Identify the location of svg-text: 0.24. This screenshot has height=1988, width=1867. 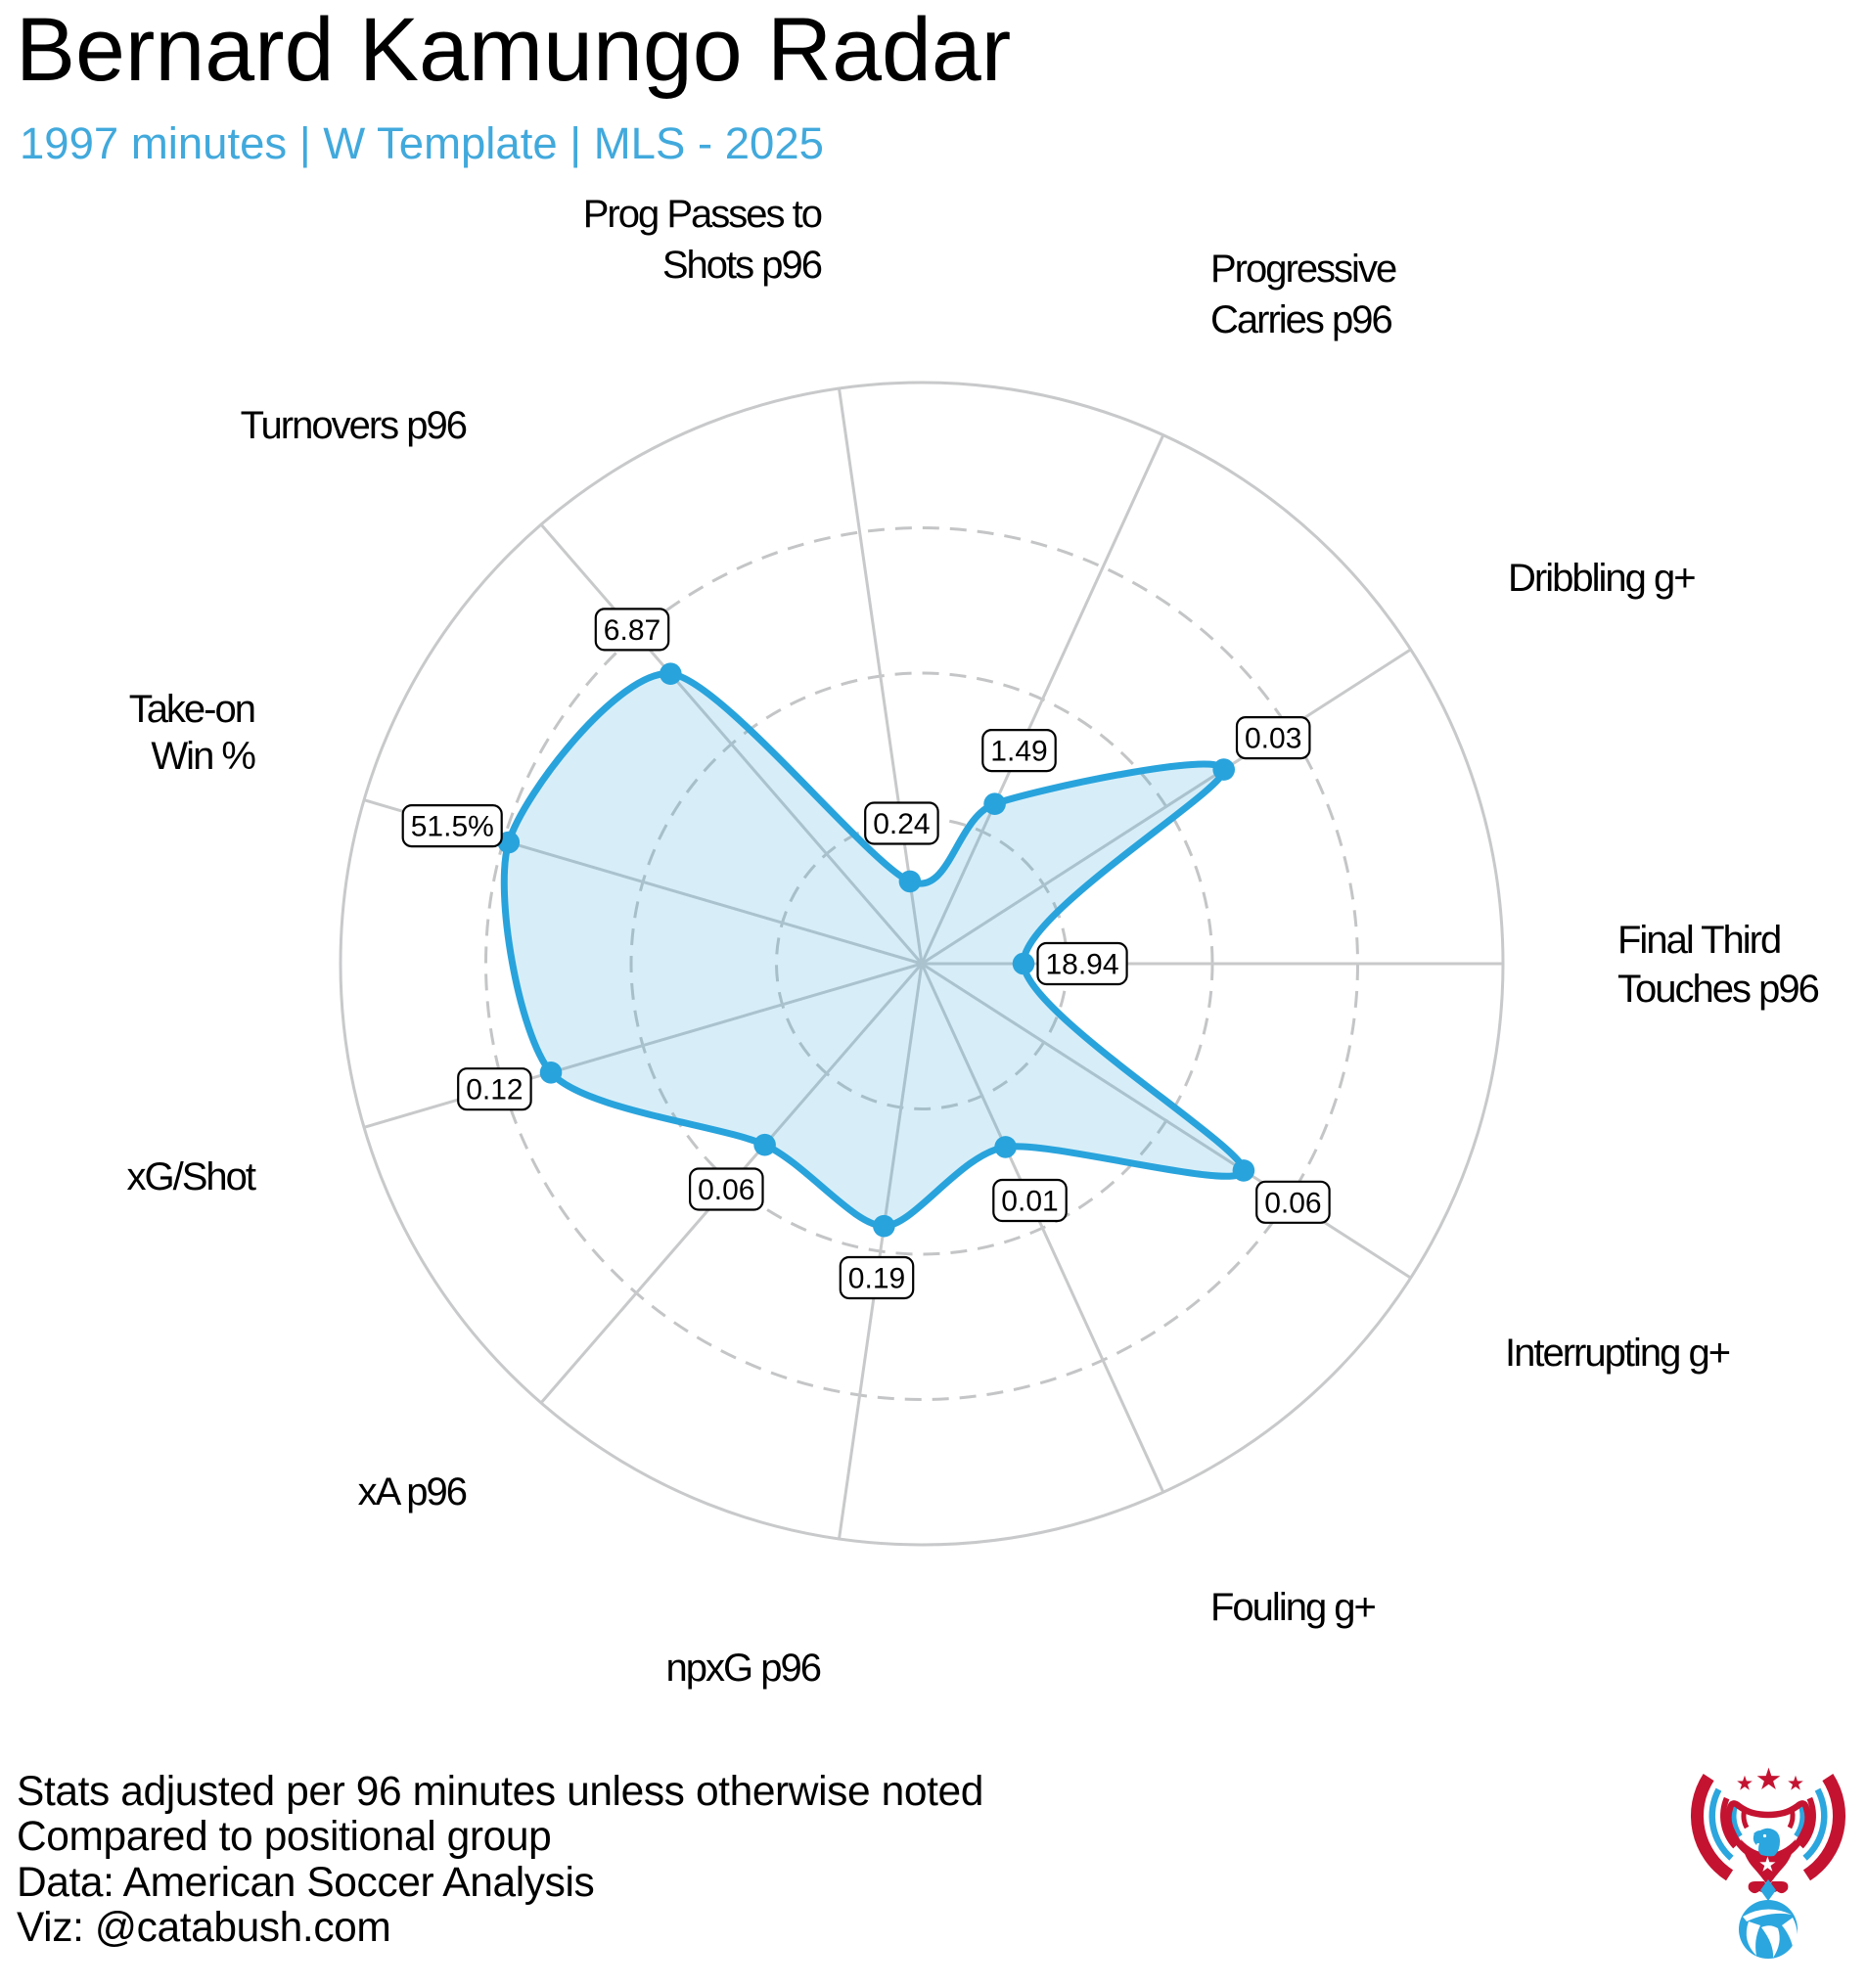
(901, 824).